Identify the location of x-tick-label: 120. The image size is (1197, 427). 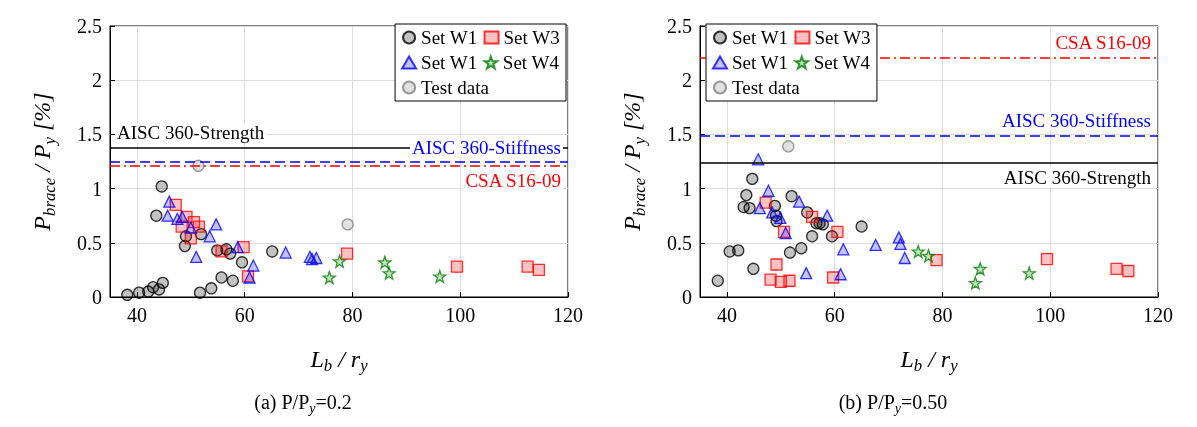
(568, 315).